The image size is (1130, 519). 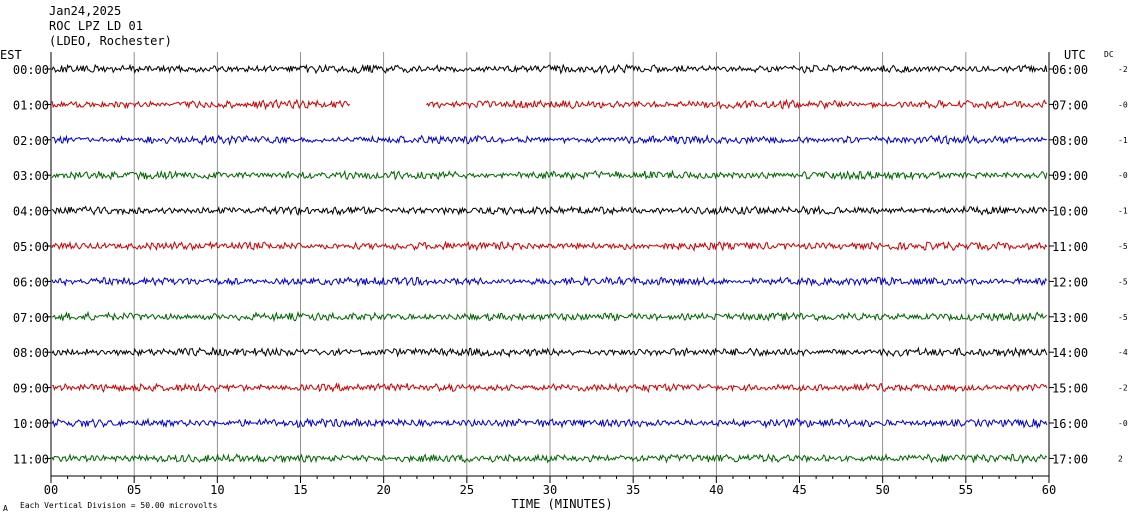 What do you see at coordinates (467, 490) in the screenshot?
I see `x-tick-label-25: 25` at bounding box center [467, 490].